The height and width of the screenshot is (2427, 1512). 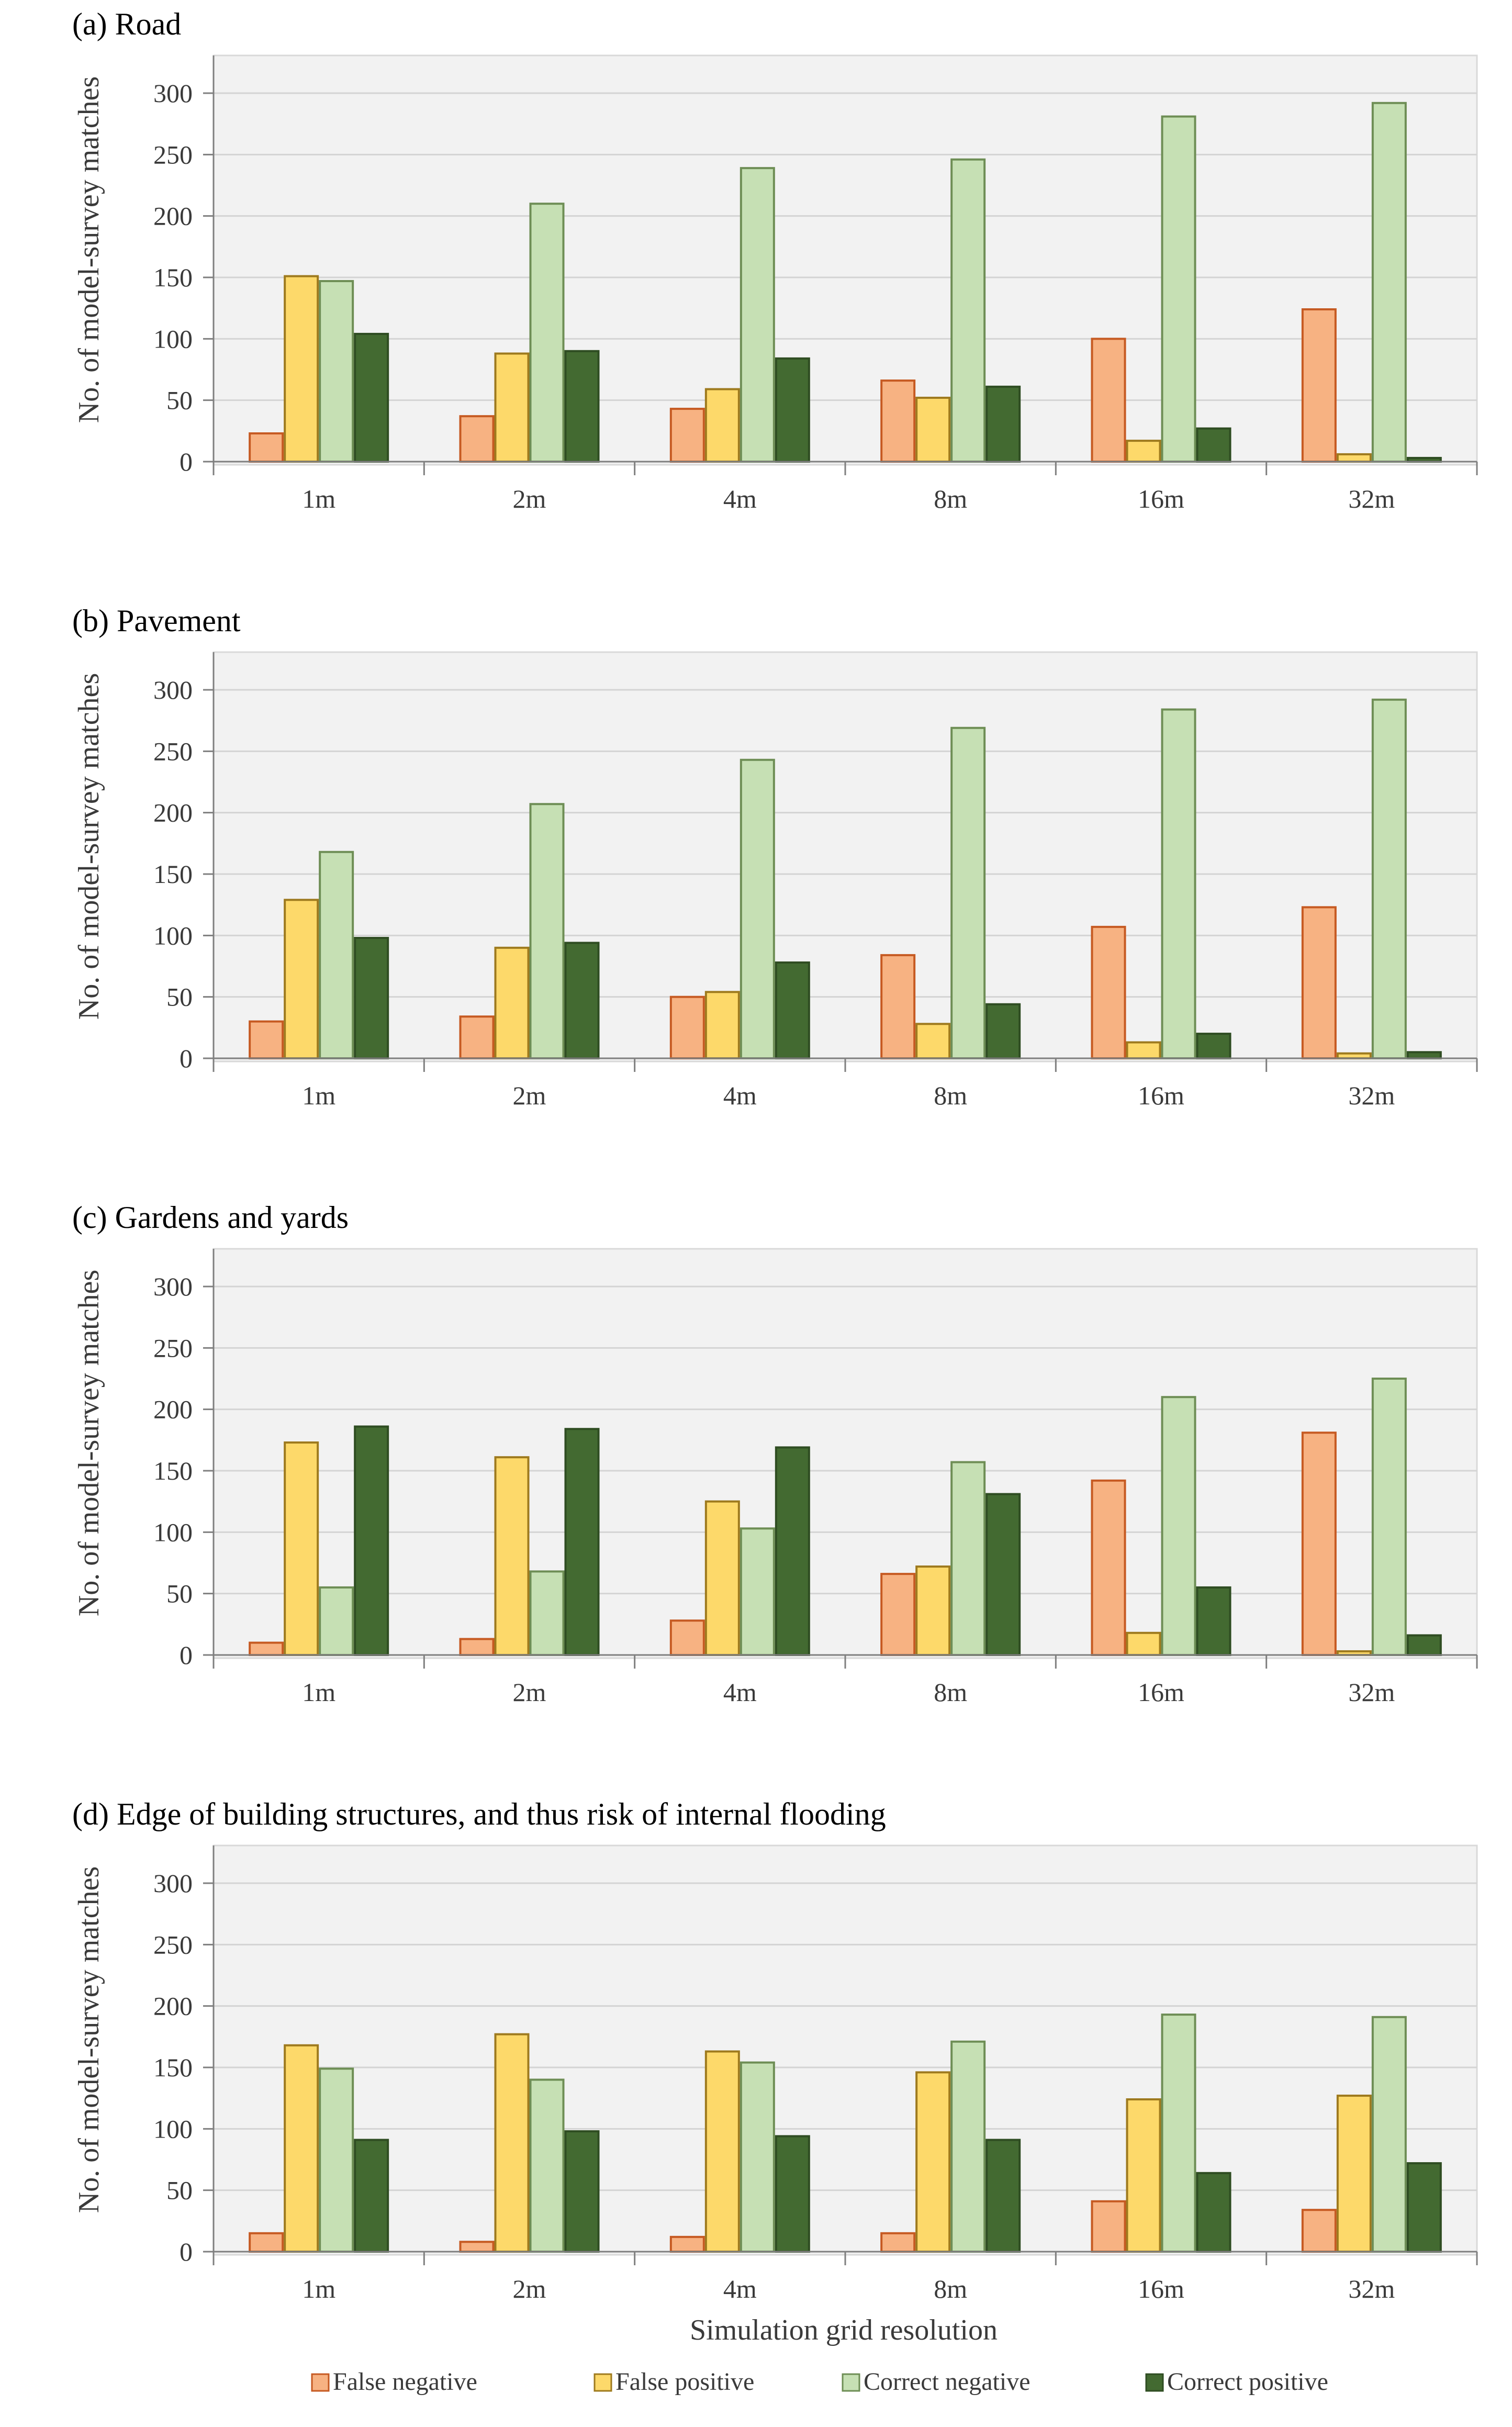 What do you see at coordinates (684, 2382) in the screenshot?
I see `legend-label: False positive` at bounding box center [684, 2382].